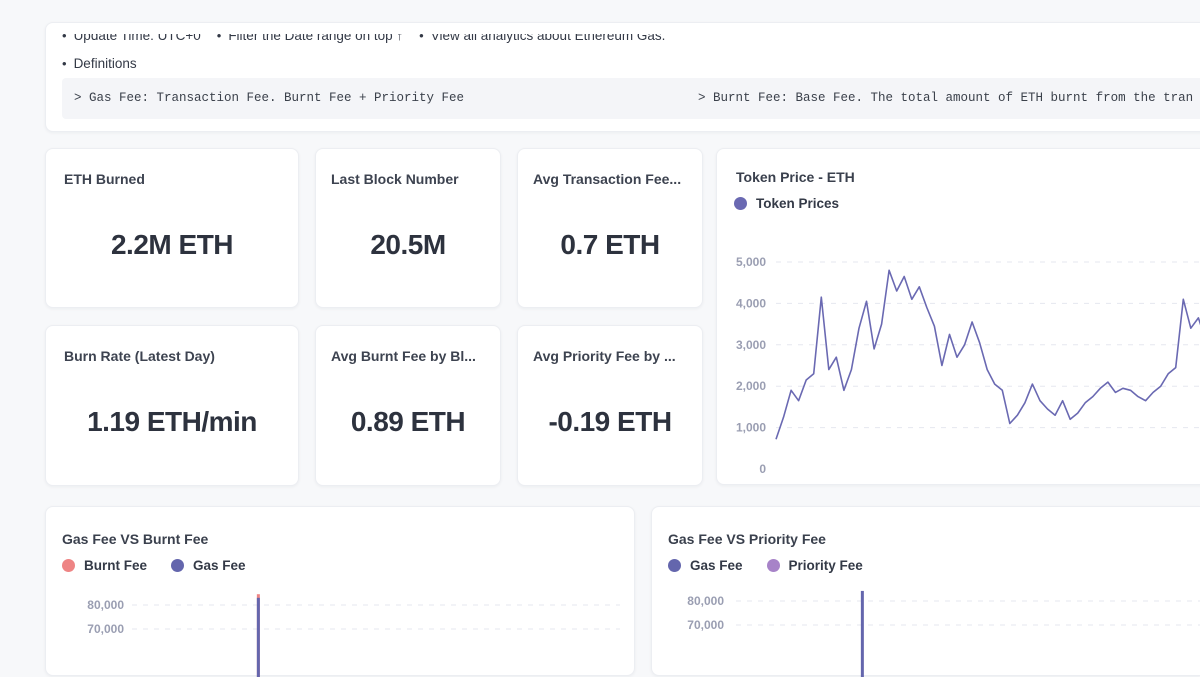  I want to click on kpi-title: Last Block Number, so click(395, 179).